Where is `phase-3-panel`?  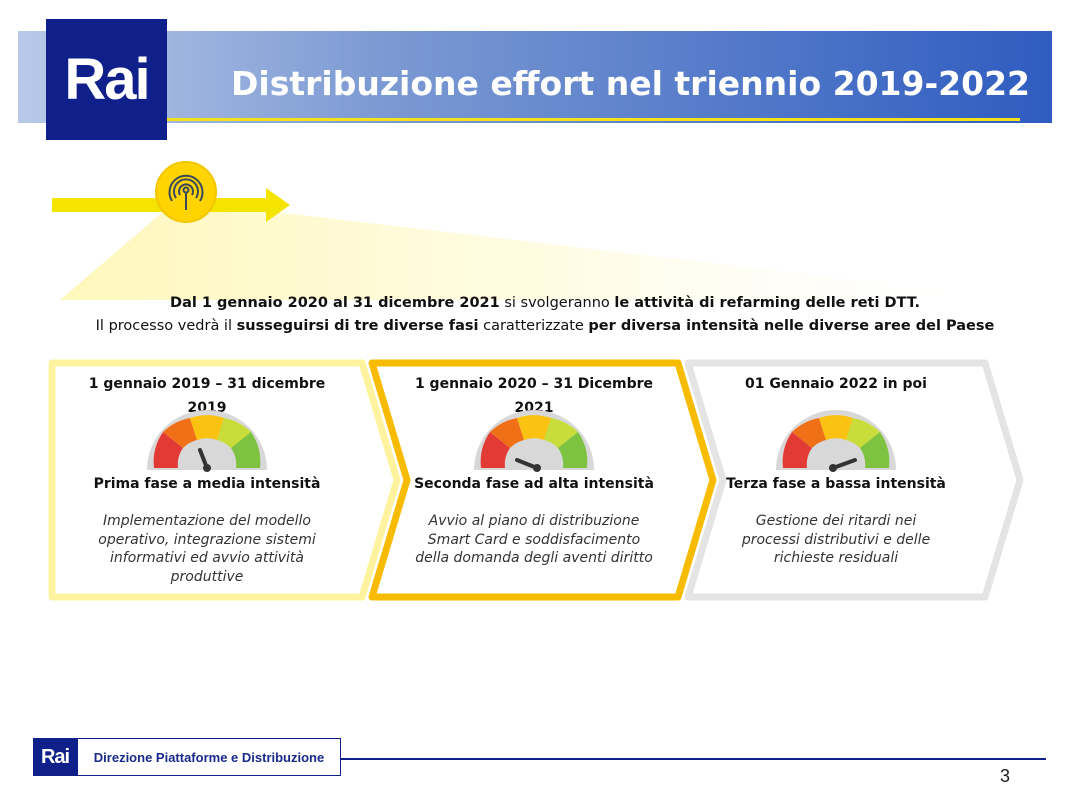
phase-3-panel is located at coordinates (854, 480).